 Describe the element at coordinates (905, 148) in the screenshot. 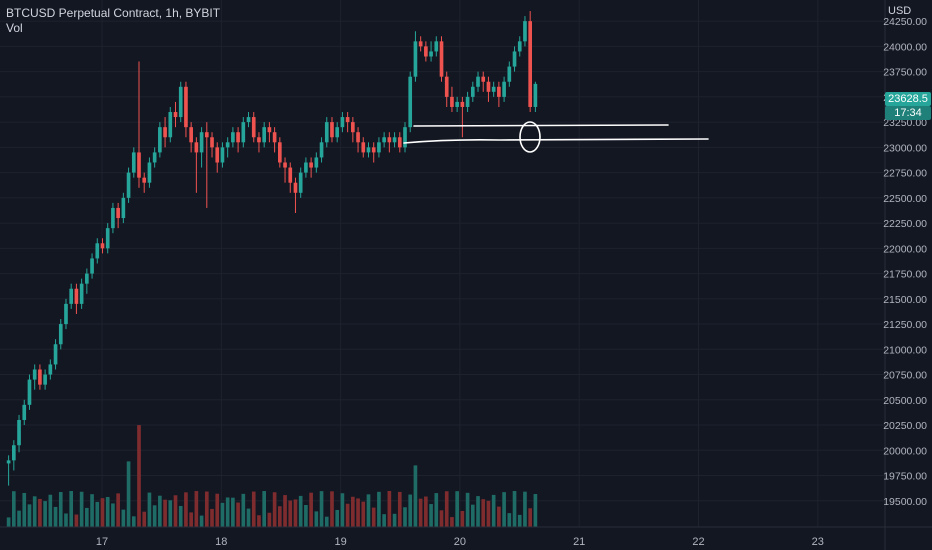

I see `y-tick-label: 23000.00` at that location.